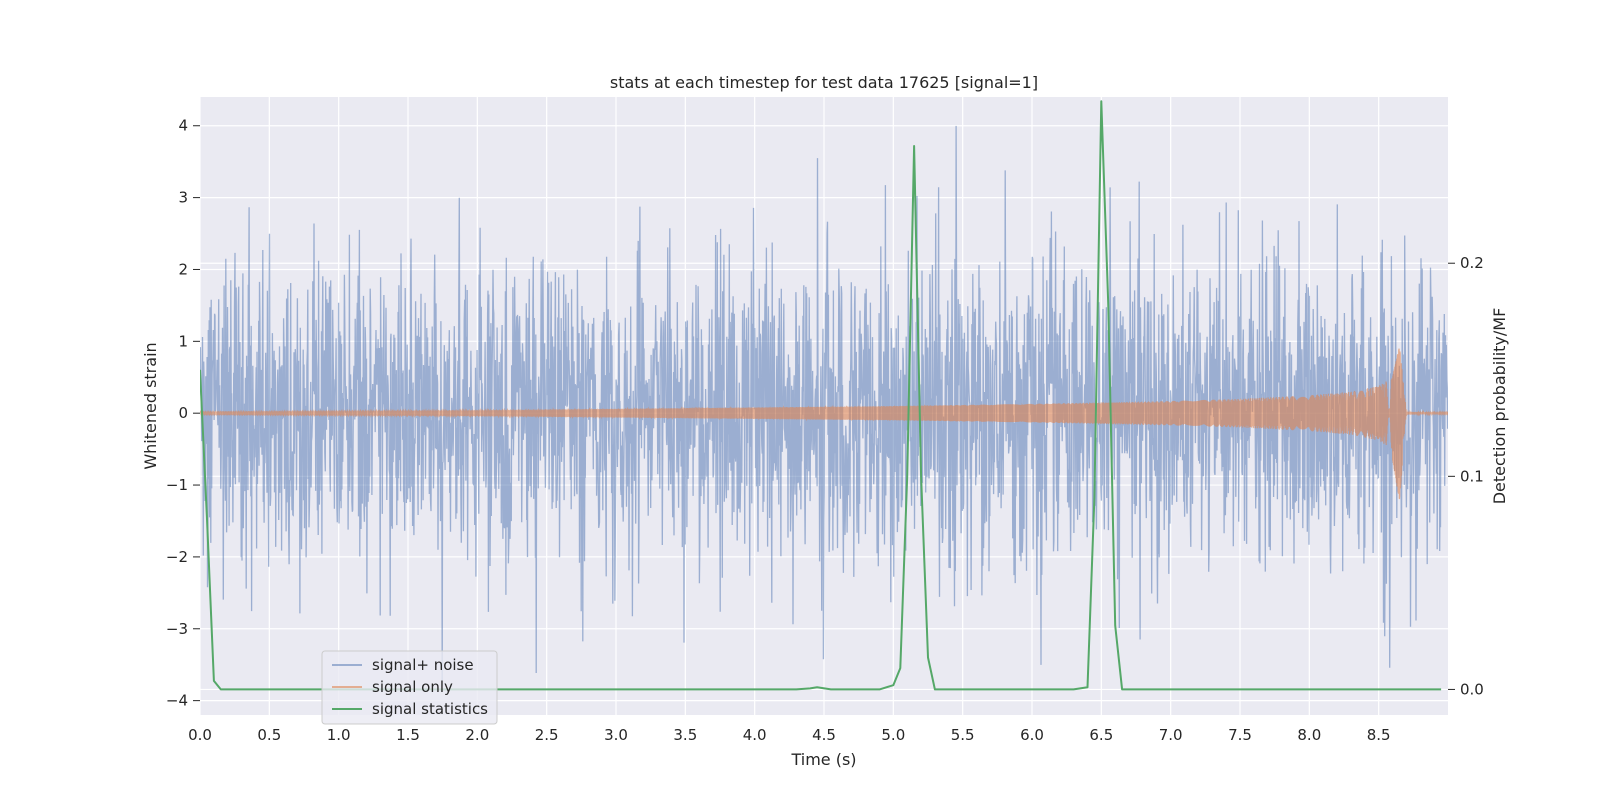  Describe the element at coordinates (963, 735) in the screenshot. I see `x-tick-label: 5.5` at that location.